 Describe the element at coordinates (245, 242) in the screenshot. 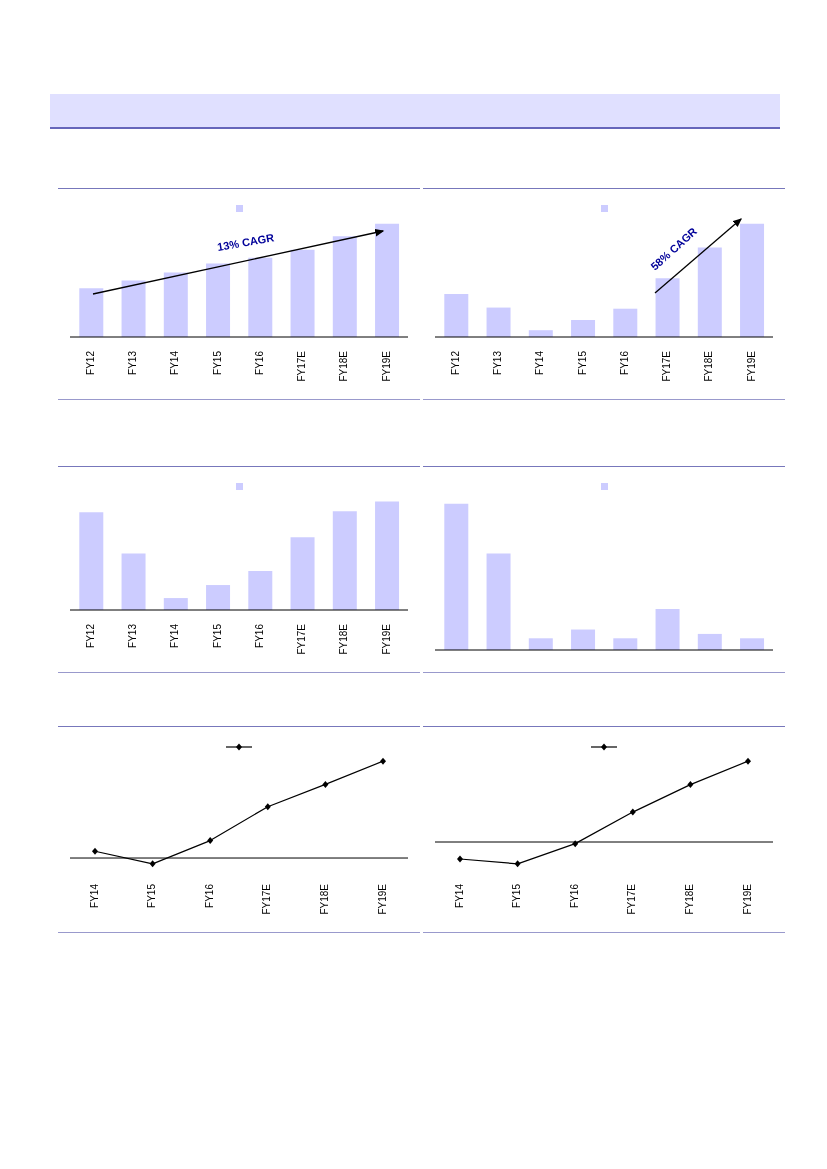

I see `annotation: 13% CAGR` at that location.